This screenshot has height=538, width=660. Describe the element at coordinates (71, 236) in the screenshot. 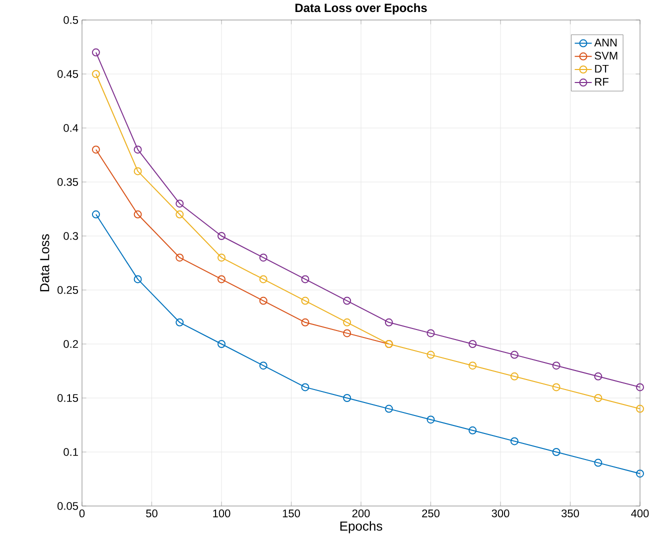

I see `y-tick-label: 0.3` at that location.